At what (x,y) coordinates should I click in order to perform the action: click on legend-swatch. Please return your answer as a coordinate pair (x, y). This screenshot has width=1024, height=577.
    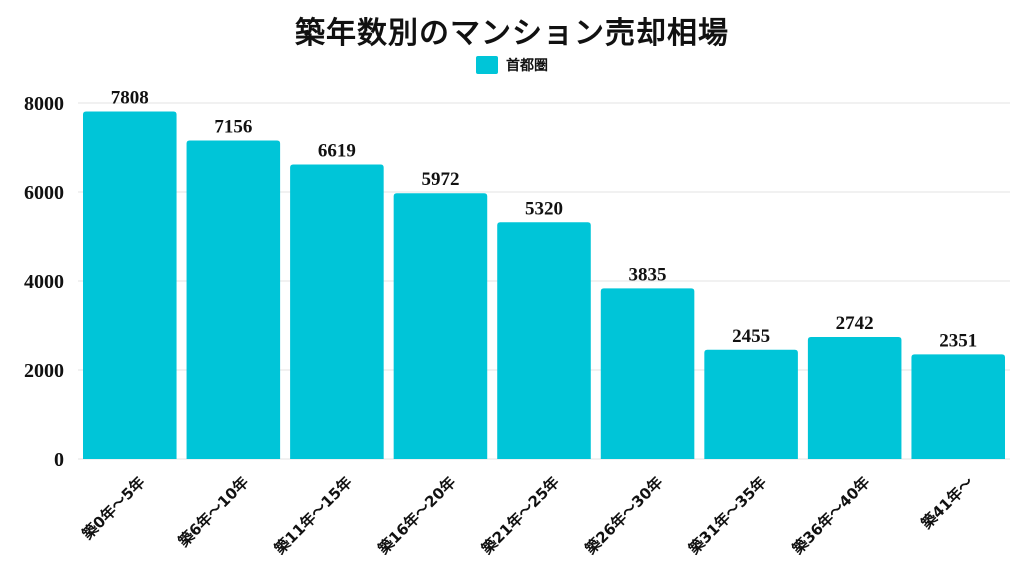
    Looking at the image, I should click on (487, 65).